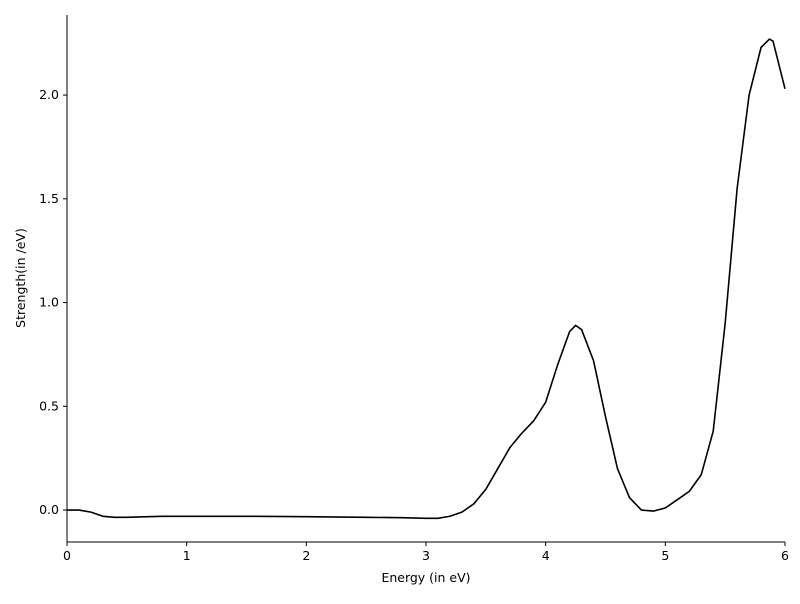 This screenshot has width=800, height=604. What do you see at coordinates (49, 302) in the screenshot?
I see `y-tick-label: 1.0` at bounding box center [49, 302].